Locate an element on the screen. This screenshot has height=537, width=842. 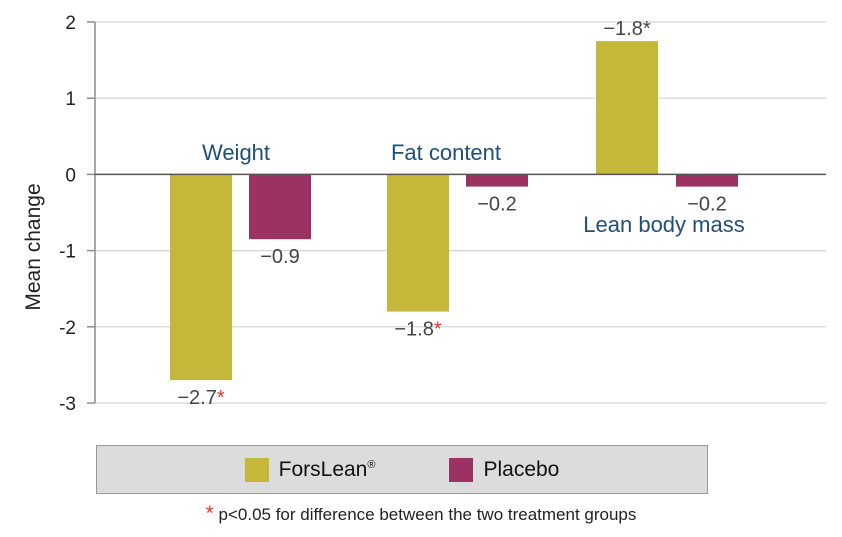
legend-item-placebo: Placebo is located at coordinates (504, 469).